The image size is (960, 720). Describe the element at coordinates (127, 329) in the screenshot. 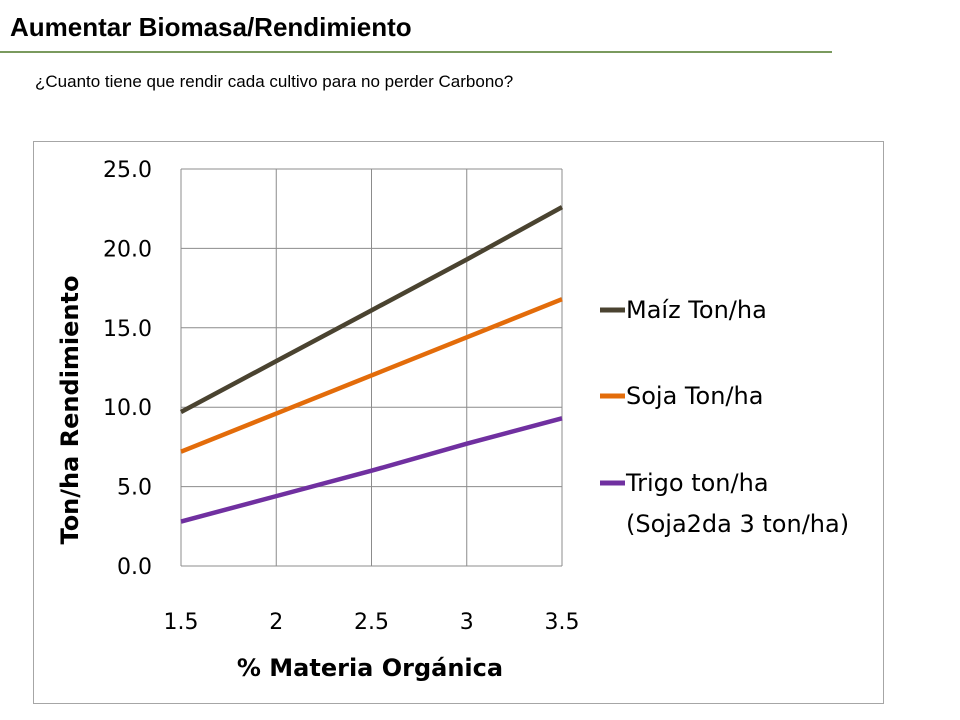

I see `y-tick-label: 15.0` at that location.